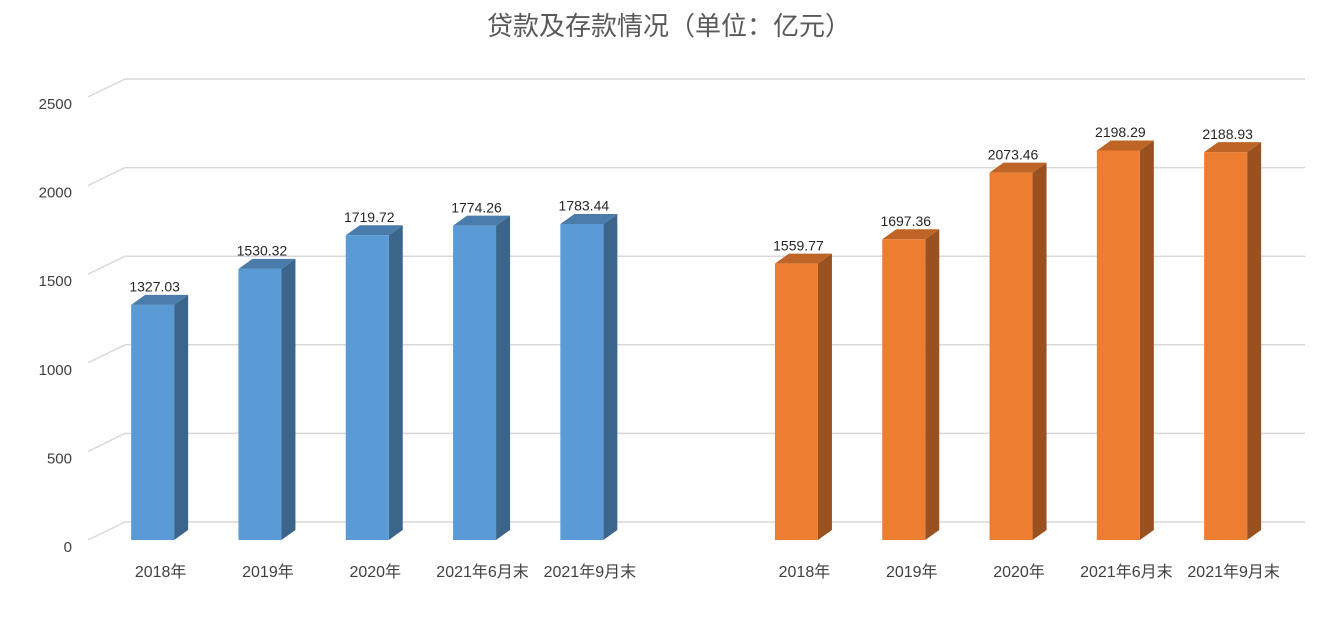 Image resolution: width=1339 pixels, height=622 pixels. What do you see at coordinates (68, 547) in the screenshot?
I see `y-tick-label: 0` at bounding box center [68, 547].